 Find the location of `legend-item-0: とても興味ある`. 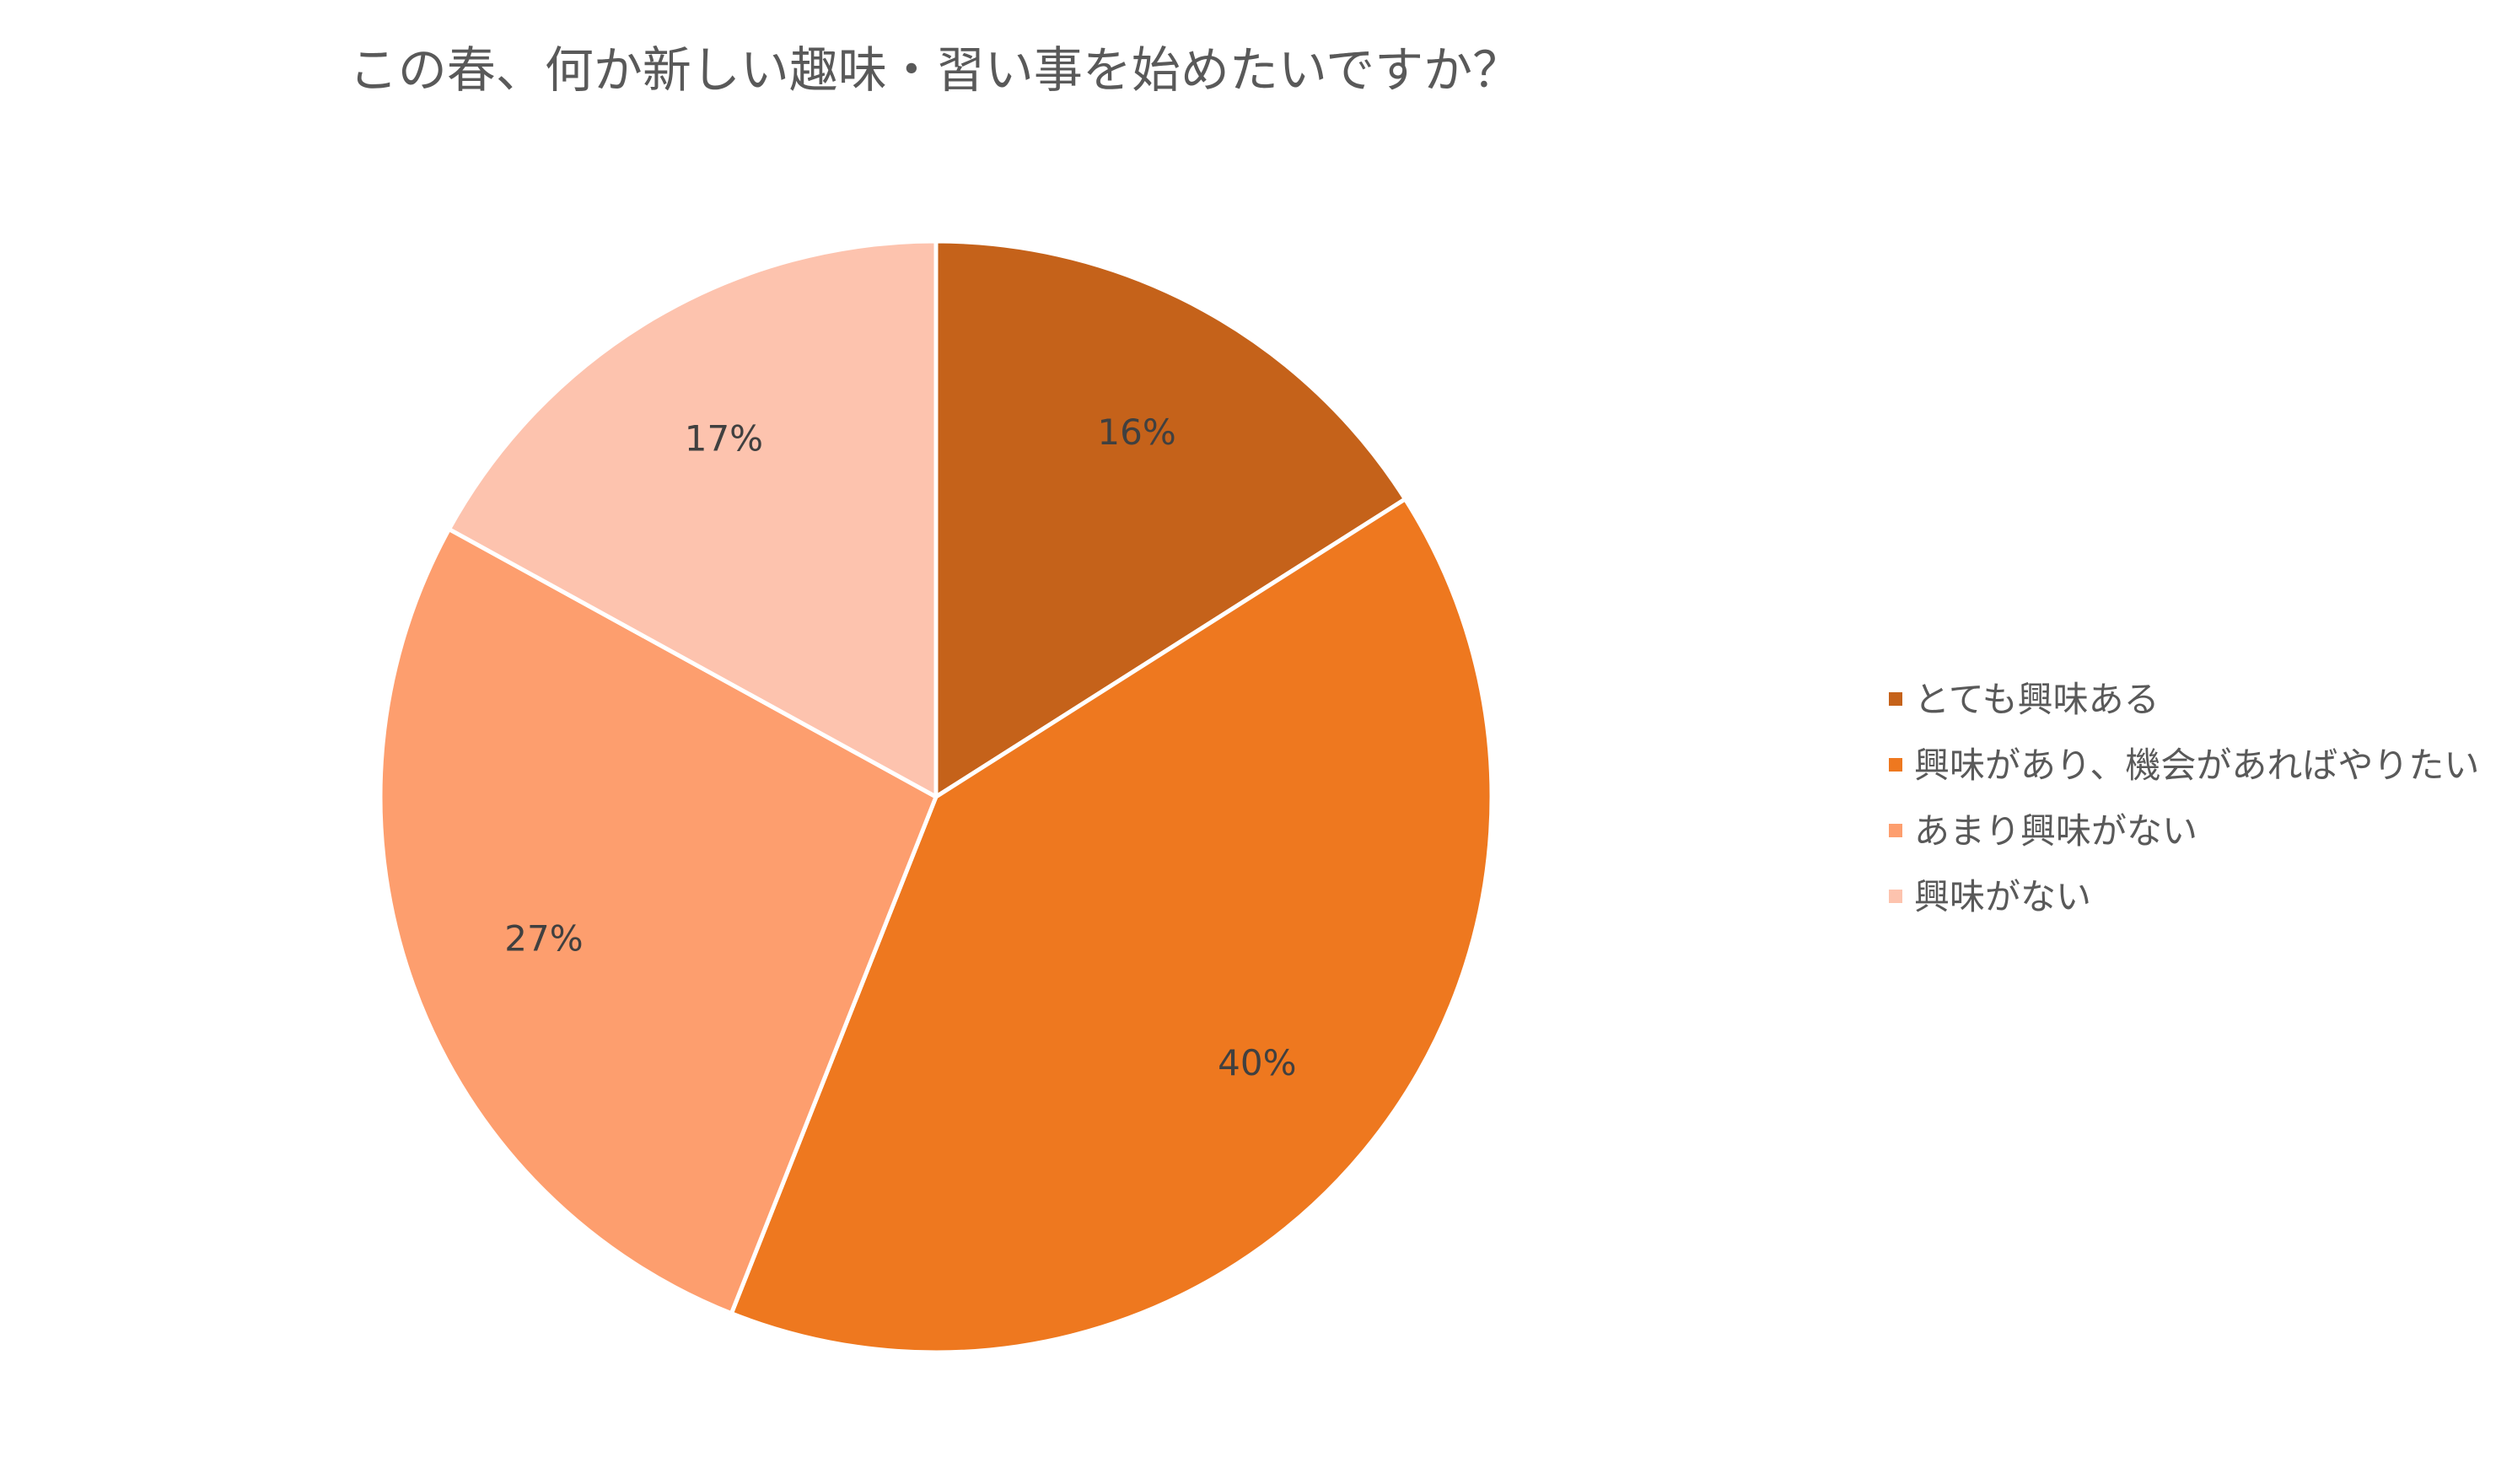

legend-item-0: とても興味ある is located at coordinates (2024, 699).